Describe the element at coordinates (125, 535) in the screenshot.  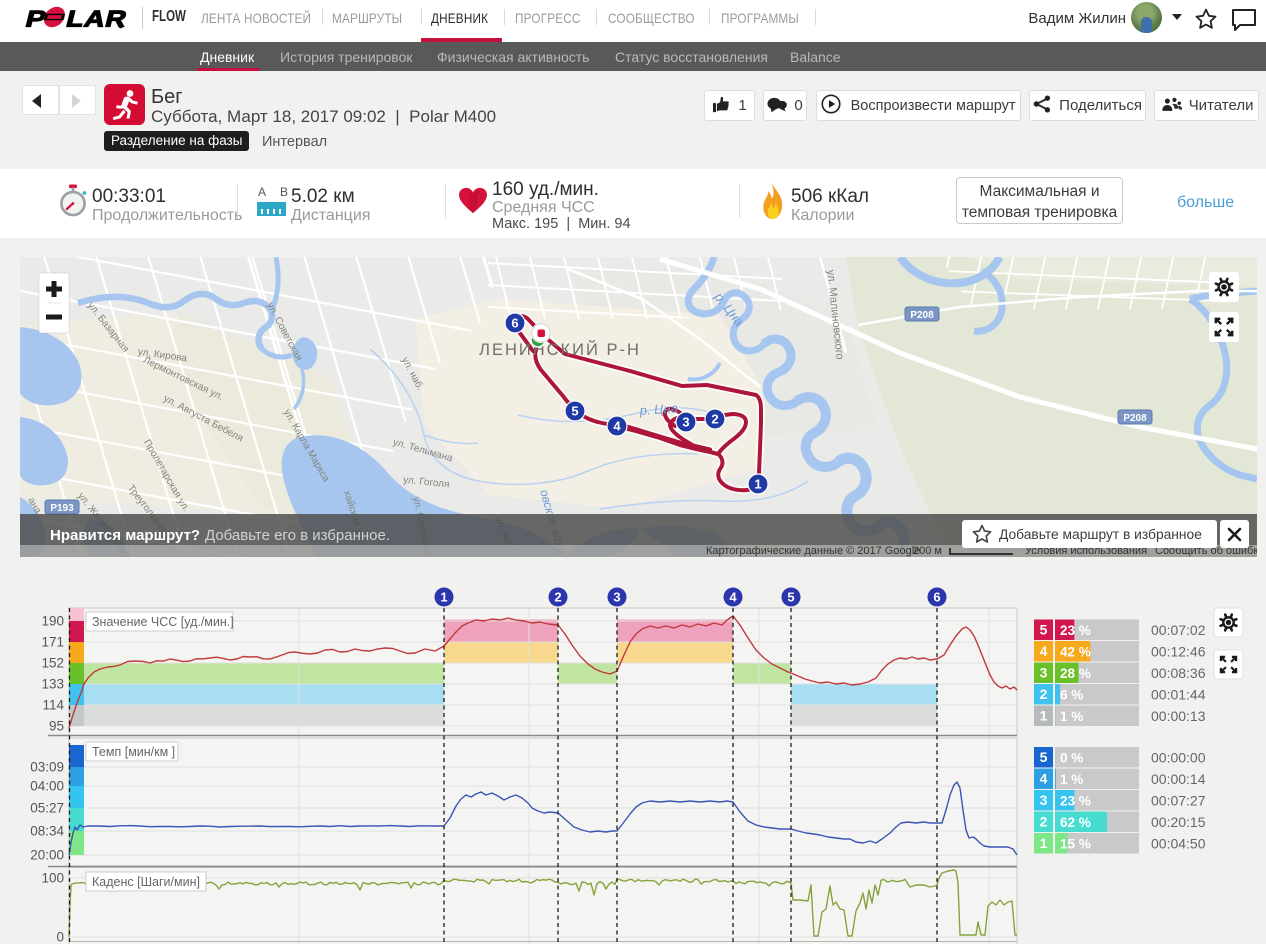
I see `svg-text: Нравится маршрут?` at that location.